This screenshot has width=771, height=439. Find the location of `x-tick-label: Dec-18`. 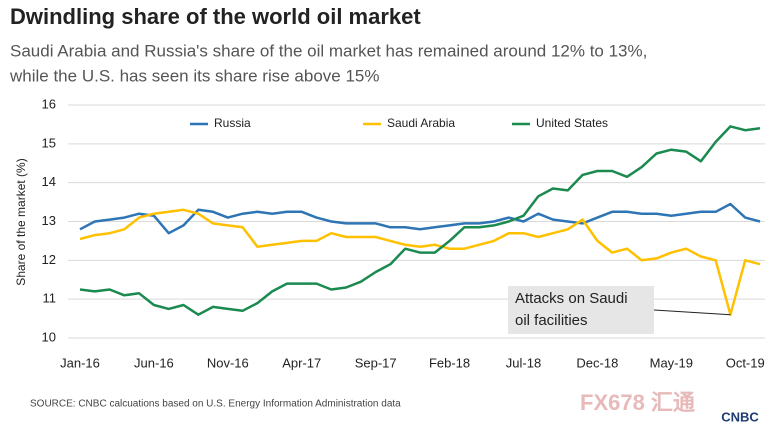

x-tick-label: Dec-18 is located at coordinates (597, 362).